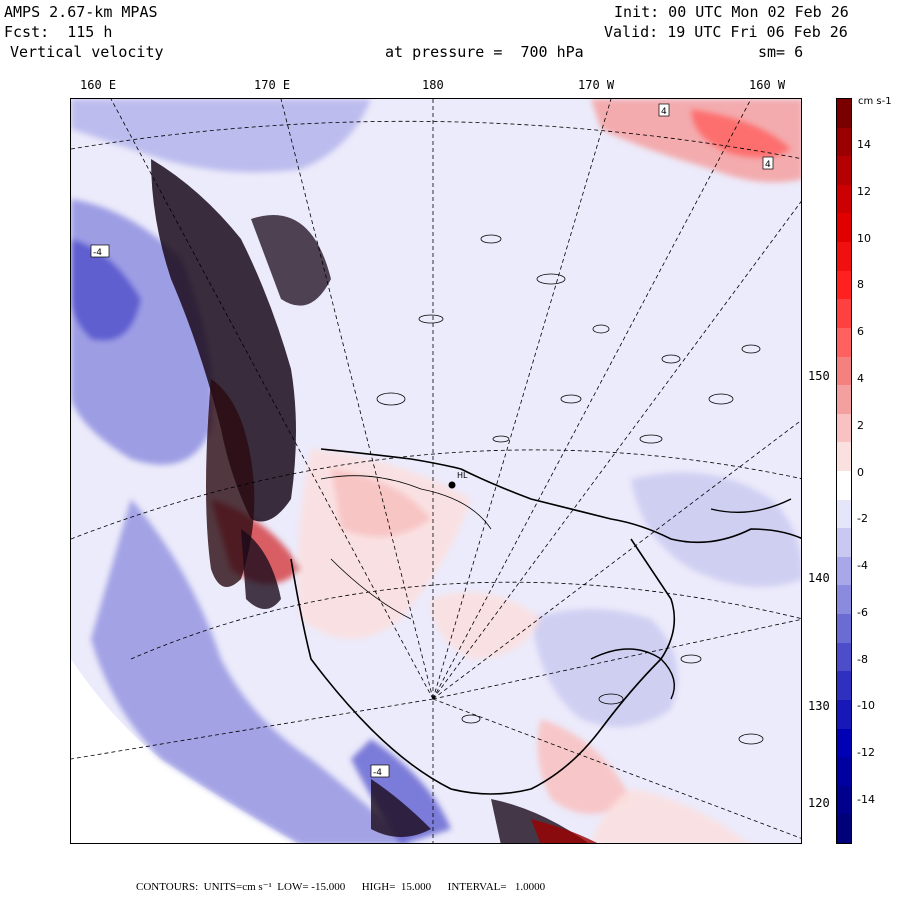 The height and width of the screenshot is (900, 900). Describe the element at coordinates (751, 505) in the screenshot. I see `coast-segment-east` at that location.